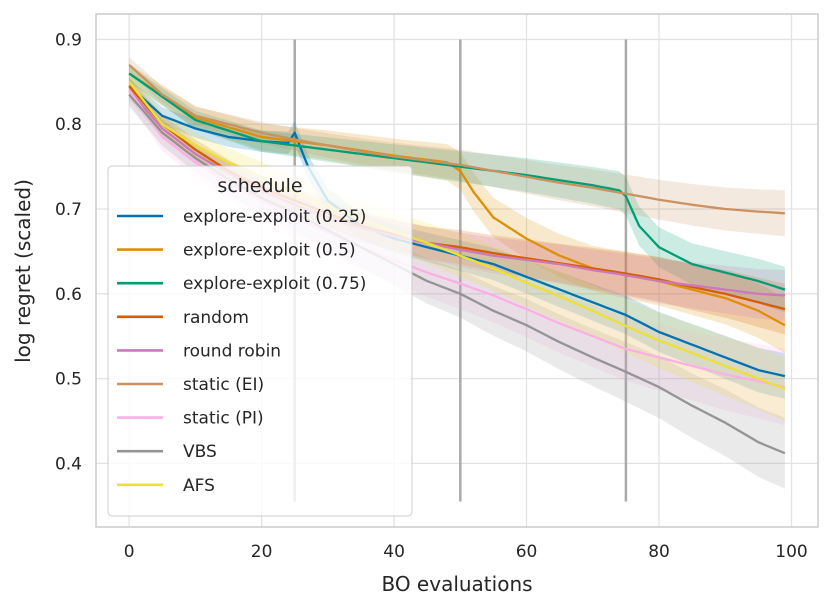 The width and height of the screenshot is (830, 613). Describe the element at coordinates (223, 385) in the screenshot. I see `legend-label: static (EI)` at that location.